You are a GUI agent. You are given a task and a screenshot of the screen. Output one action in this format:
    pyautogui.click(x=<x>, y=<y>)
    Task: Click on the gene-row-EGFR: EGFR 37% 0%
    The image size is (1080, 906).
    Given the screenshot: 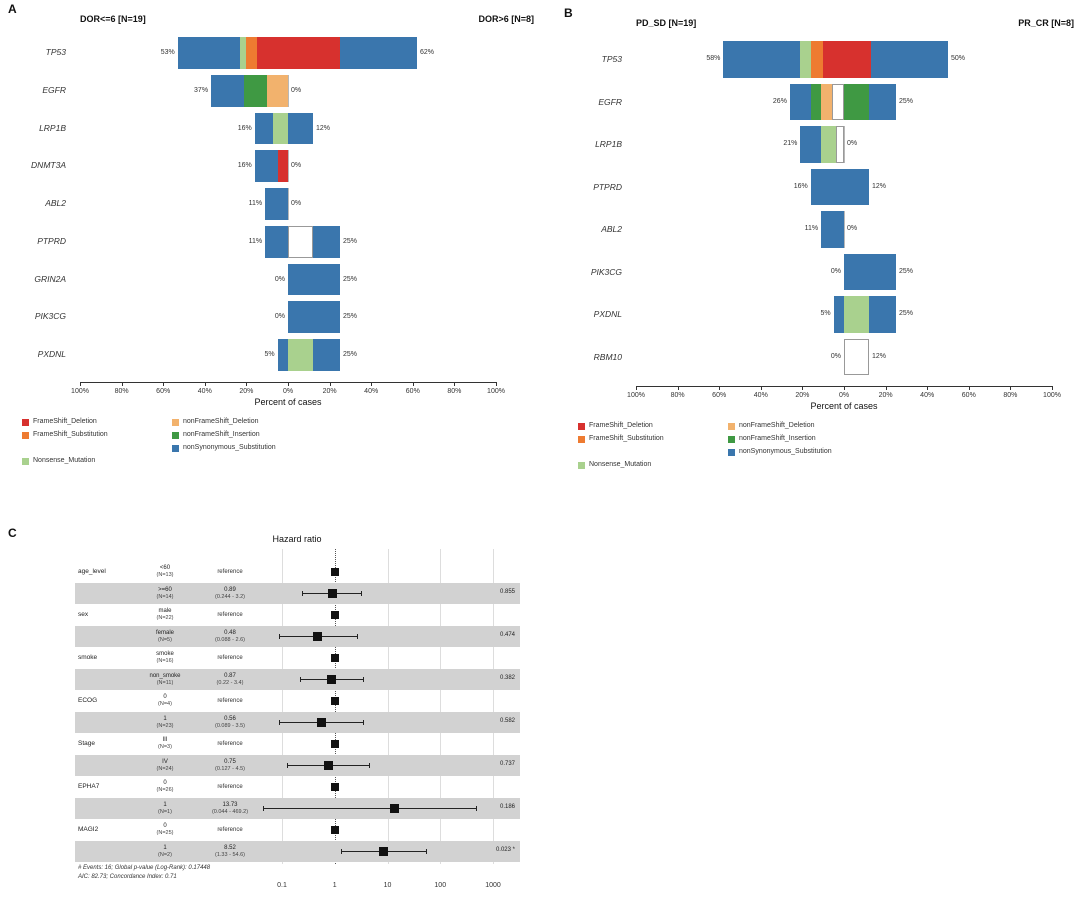 What is the action you would take?
    pyautogui.click(x=270, y=91)
    